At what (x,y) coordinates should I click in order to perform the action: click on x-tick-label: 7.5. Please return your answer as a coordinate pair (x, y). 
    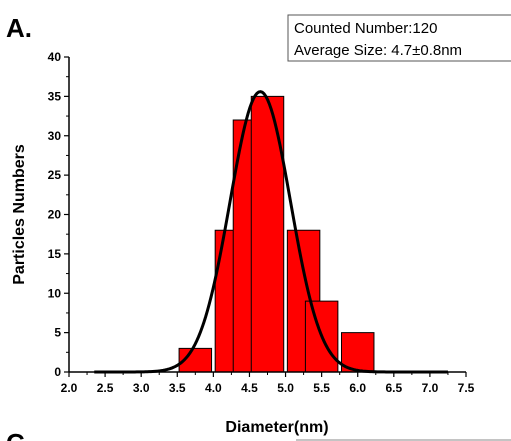
    Looking at the image, I should click on (466, 388).